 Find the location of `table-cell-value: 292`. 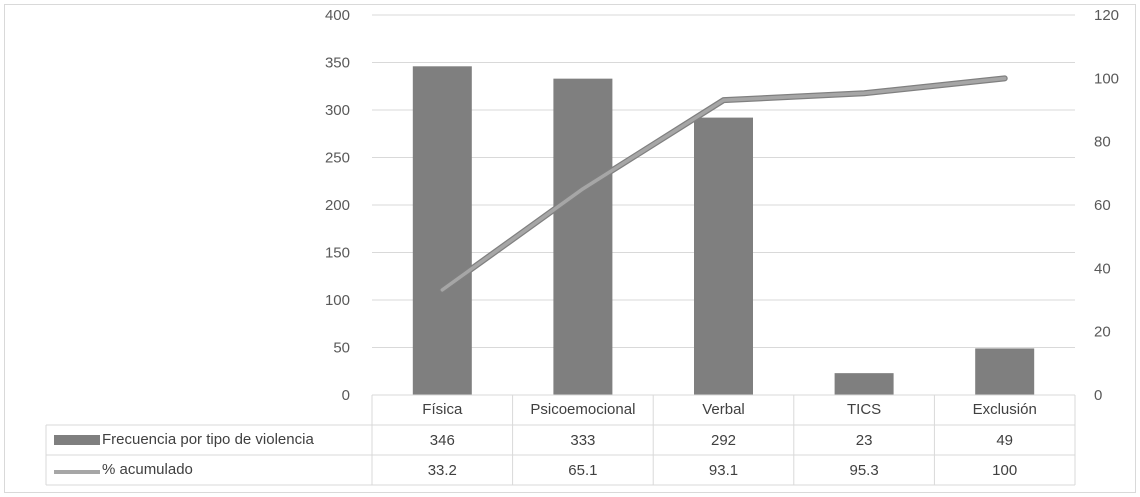

table-cell-value: 292 is located at coordinates (723, 440).